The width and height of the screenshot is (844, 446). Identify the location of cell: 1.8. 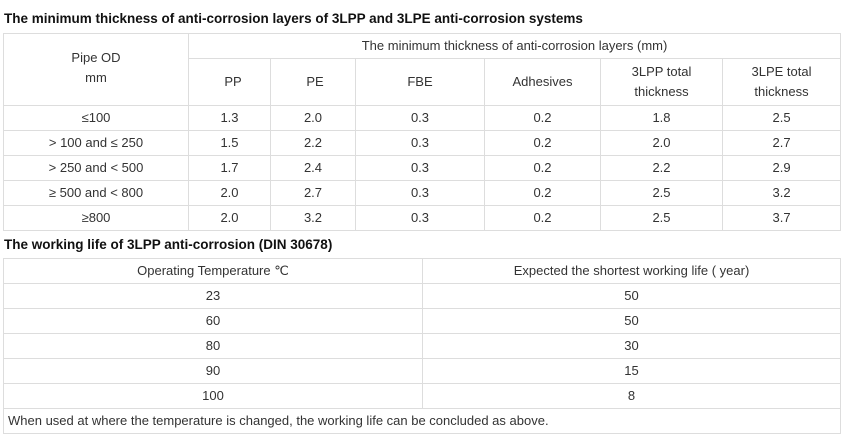
(661, 118).